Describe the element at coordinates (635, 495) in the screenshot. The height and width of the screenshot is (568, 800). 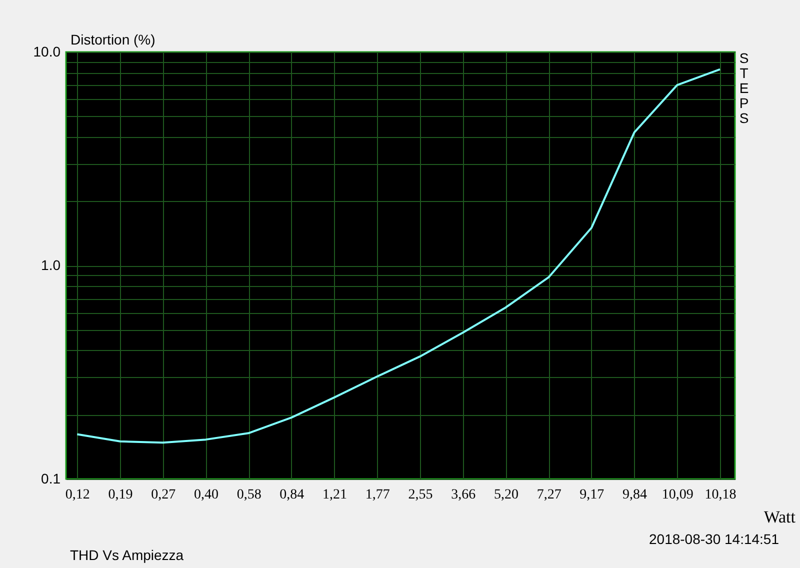
I see `x-tick-label: 9,84` at that location.